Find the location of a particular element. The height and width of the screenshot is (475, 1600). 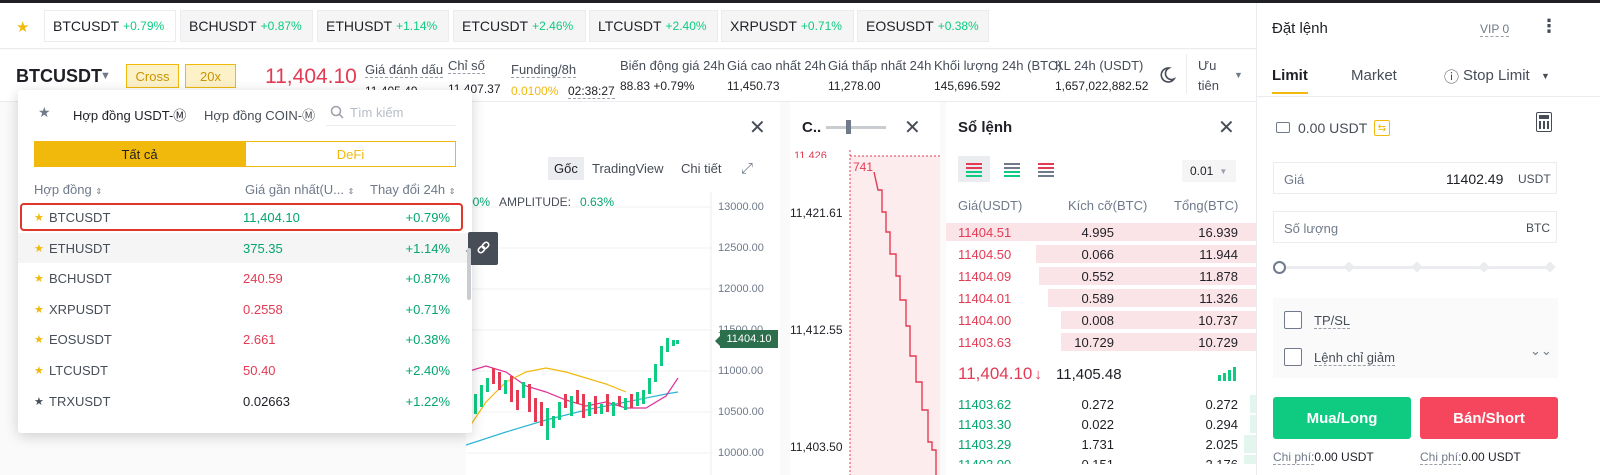

depth-marker-label: 741 is located at coordinates (863, 167).